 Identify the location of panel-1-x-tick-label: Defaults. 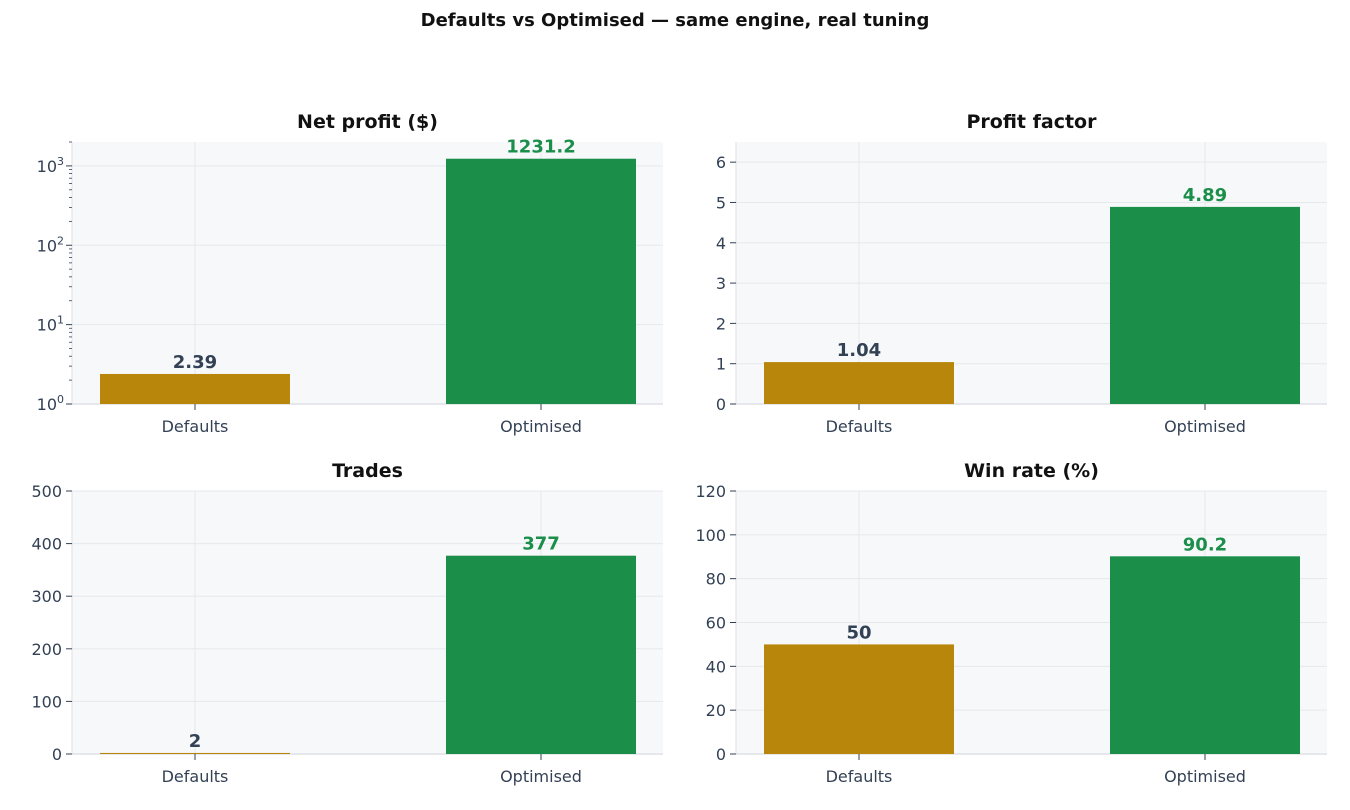
(195, 426).